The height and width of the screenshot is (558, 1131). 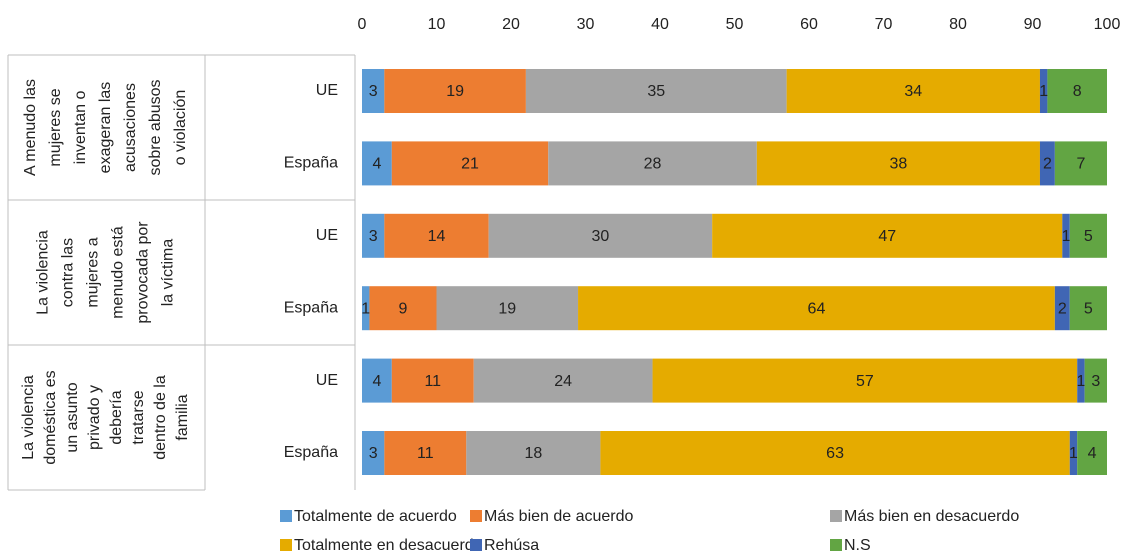 What do you see at coordinates (43, 272) in the screenshot?
I see `group-label: La violencia` at bounding box center [43, 272].